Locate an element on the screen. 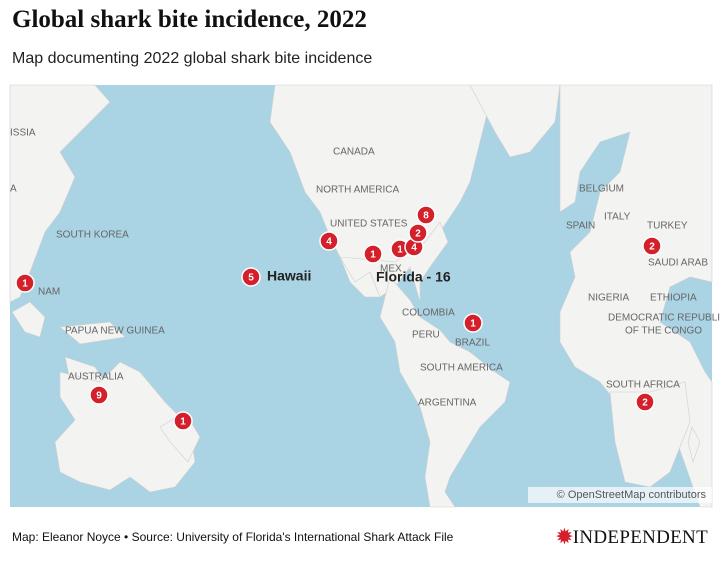  place-label: PAPUA NEW GUINEA is located at coordinates (115, 331).